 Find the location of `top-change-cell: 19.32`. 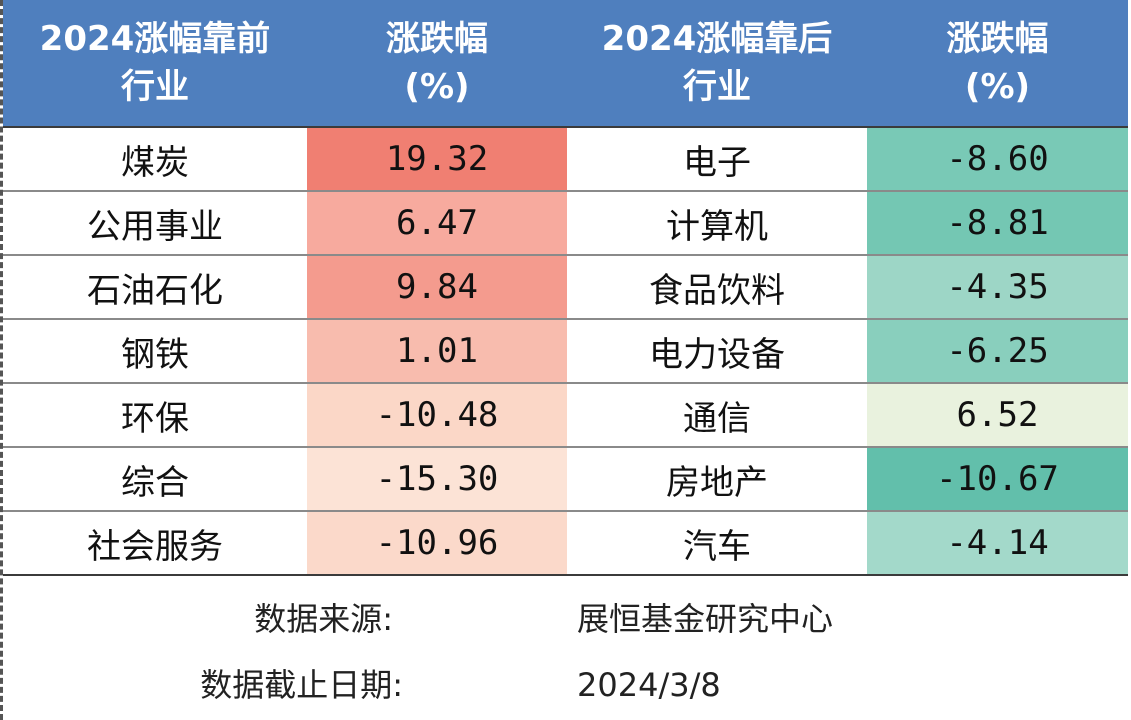

top-change-cell: 19.32 is located at coordinates (437, 159).